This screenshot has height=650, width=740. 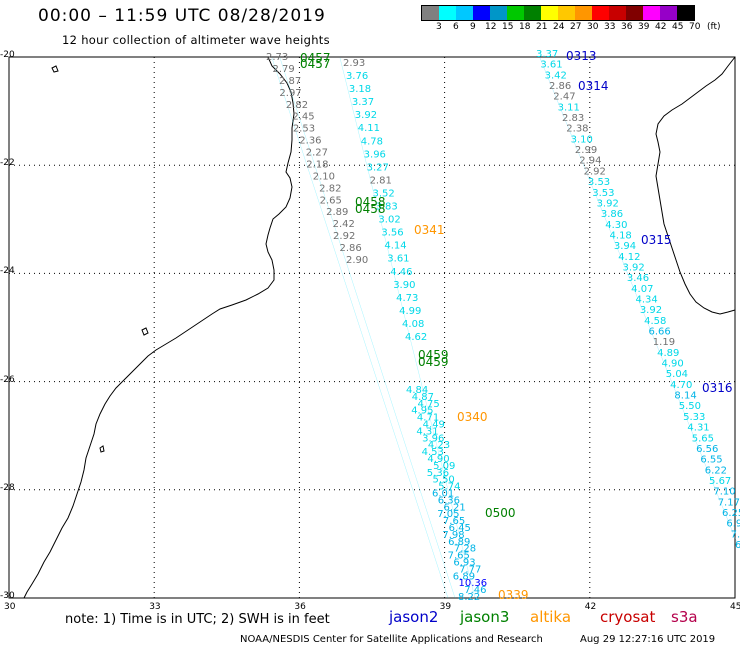 I want to click on wave-height-value: 4.62, so click(x=416, y=337).